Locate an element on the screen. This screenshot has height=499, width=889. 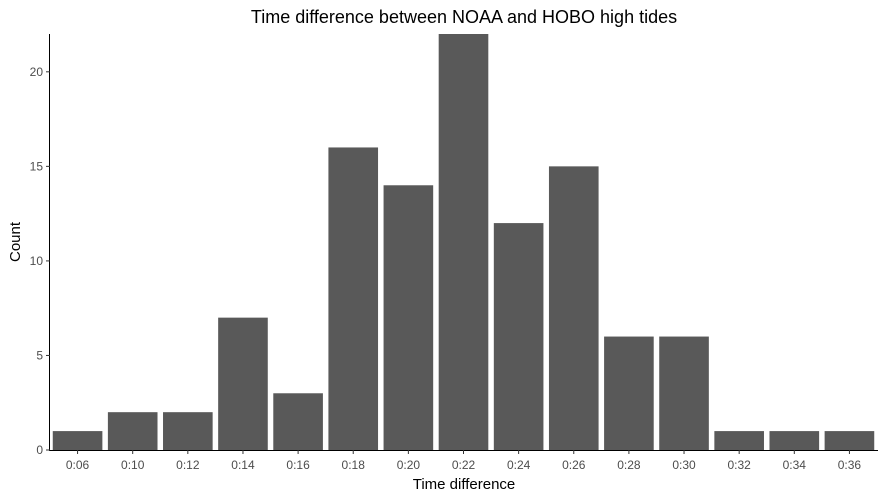
y-tick-label: 0 is located at coordinates (39, 450).